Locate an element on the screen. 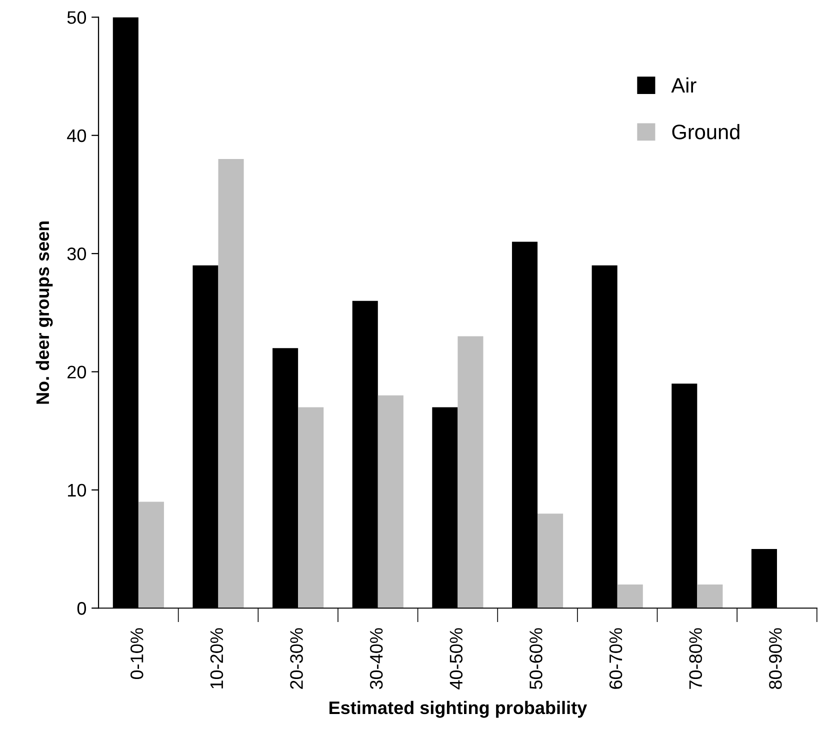  legend-label: Ground is located at coordinates (706, 132).